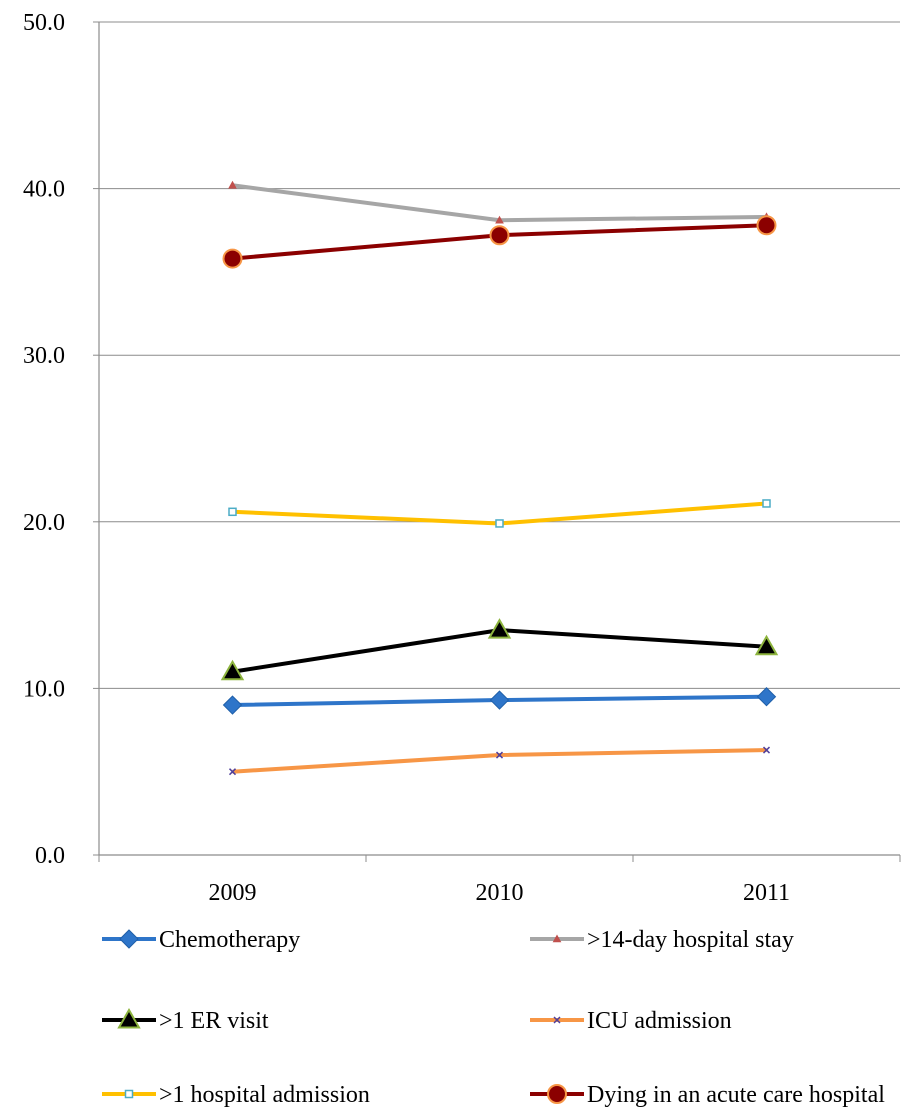  Describe the element at coordinates (50, 856) in the screenshot. I see `y-tick-label: 0.0` at that location.